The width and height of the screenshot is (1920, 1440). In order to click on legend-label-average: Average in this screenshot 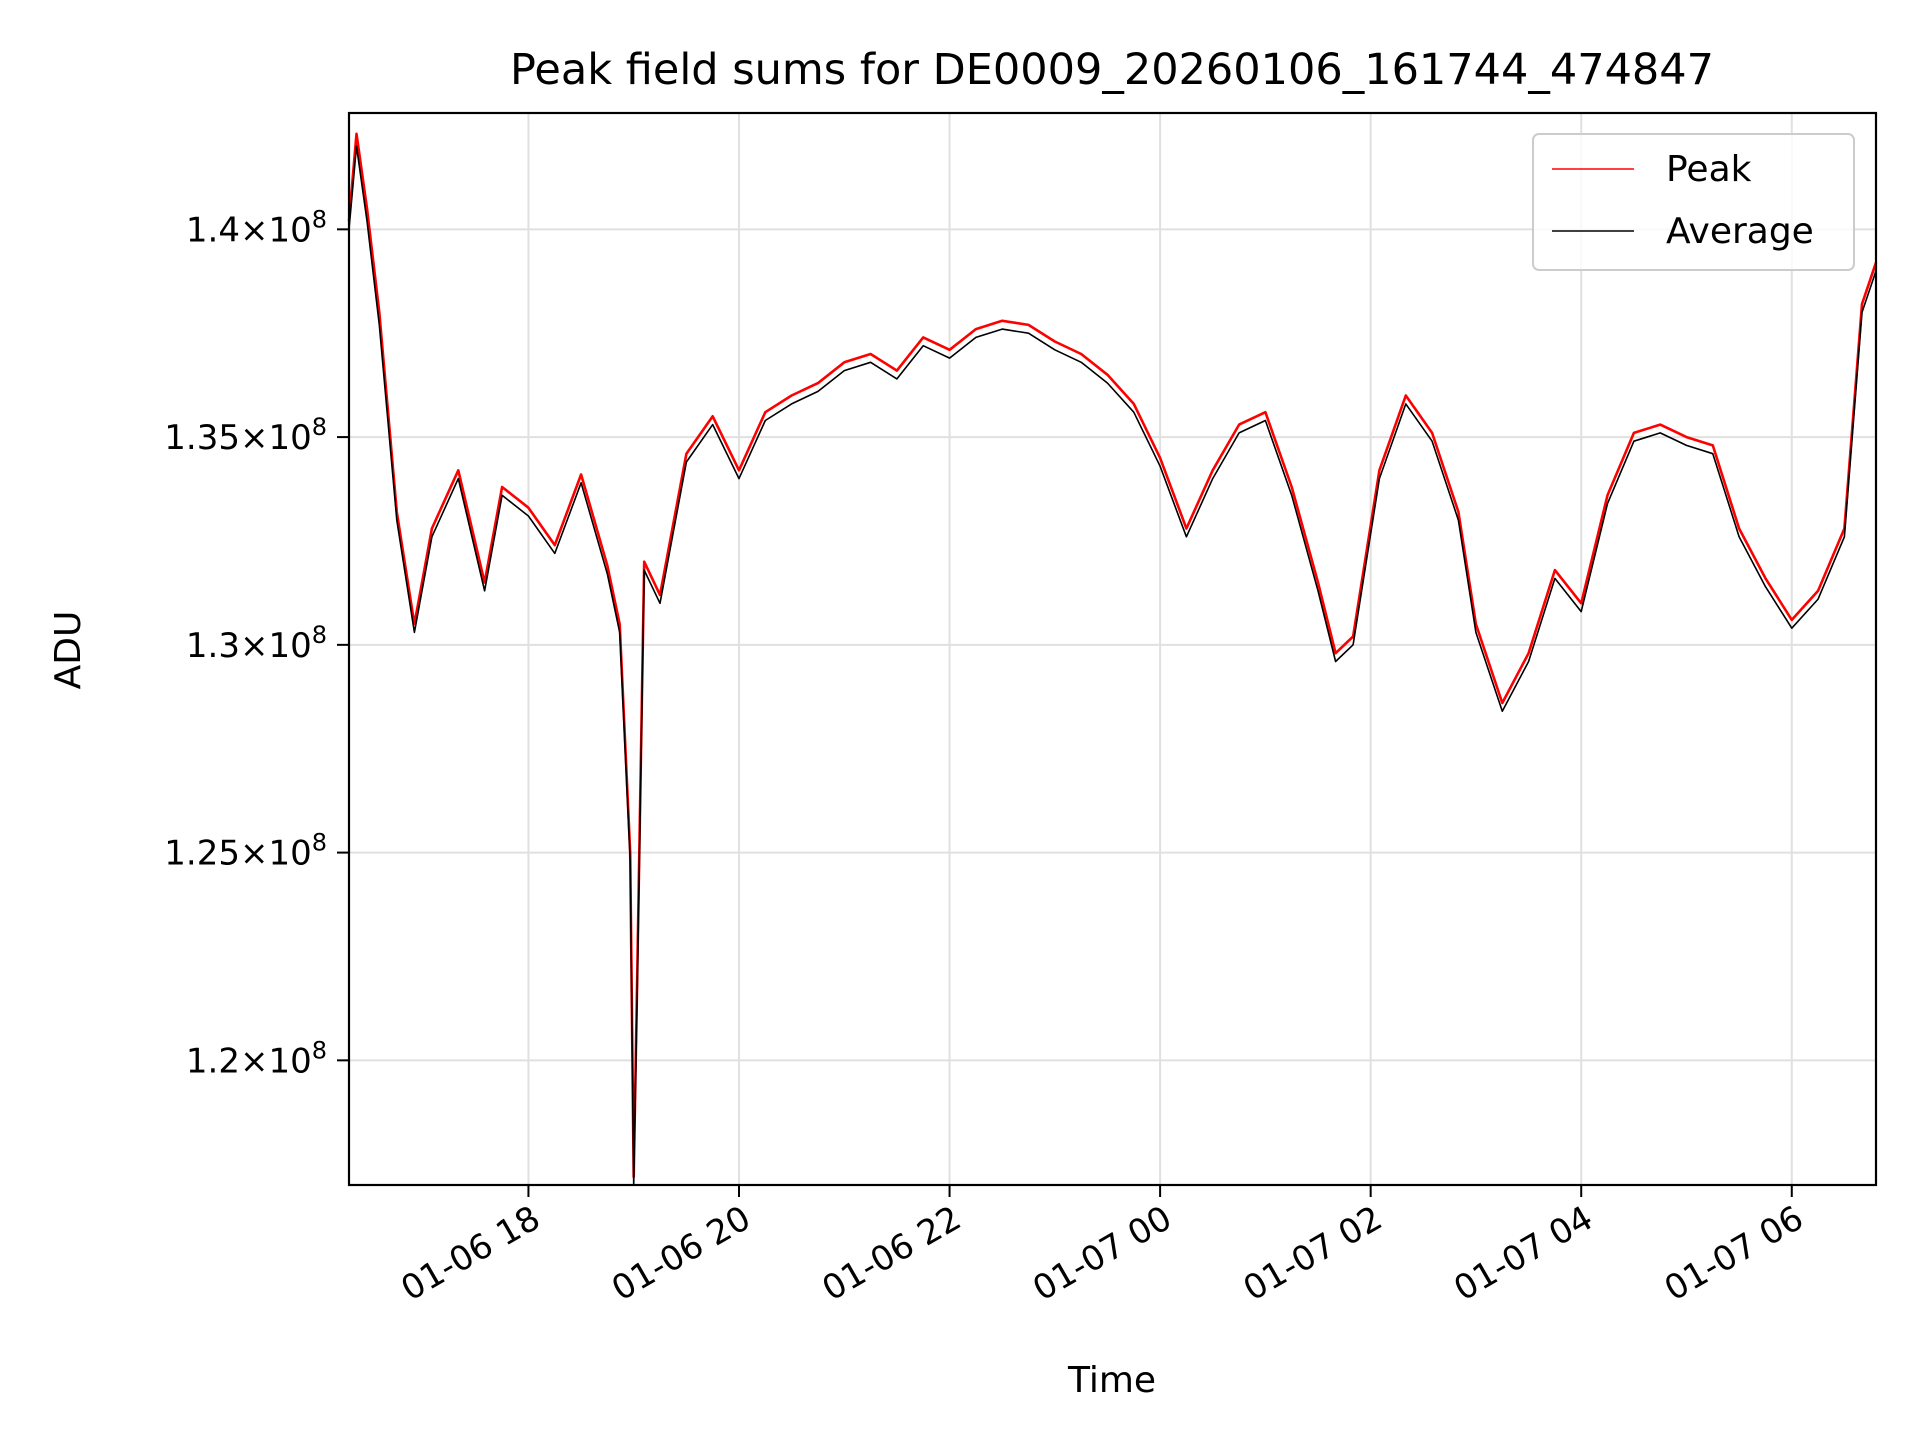, I will do `click(1740, 231)`.